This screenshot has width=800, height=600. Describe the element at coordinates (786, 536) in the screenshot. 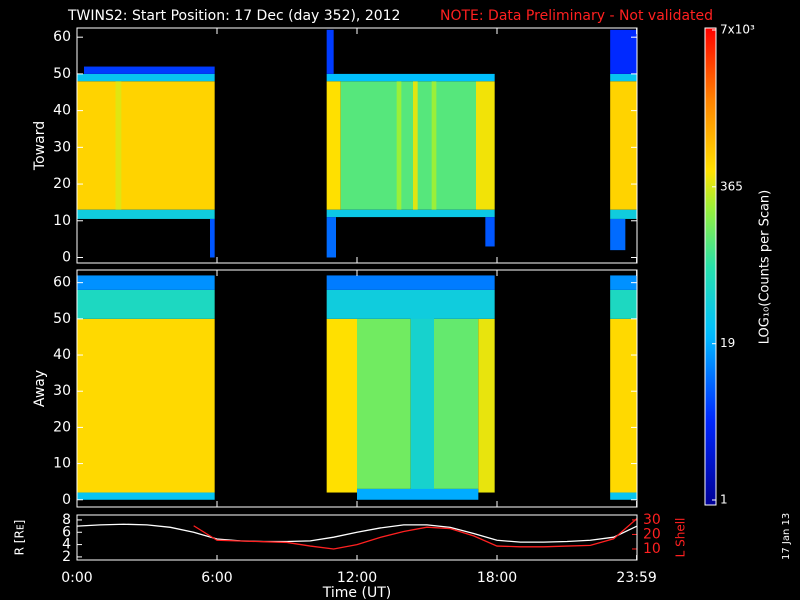

I see `date-stamp: 17 Jan 13` at that location.